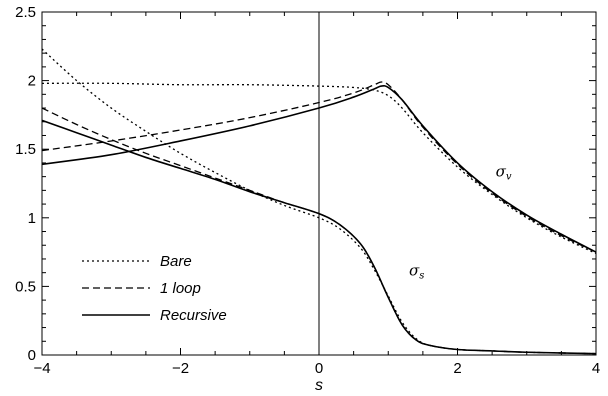 The image size is (608, 396). I want to click on y-tick-label: 0.5, so click(25, 286).